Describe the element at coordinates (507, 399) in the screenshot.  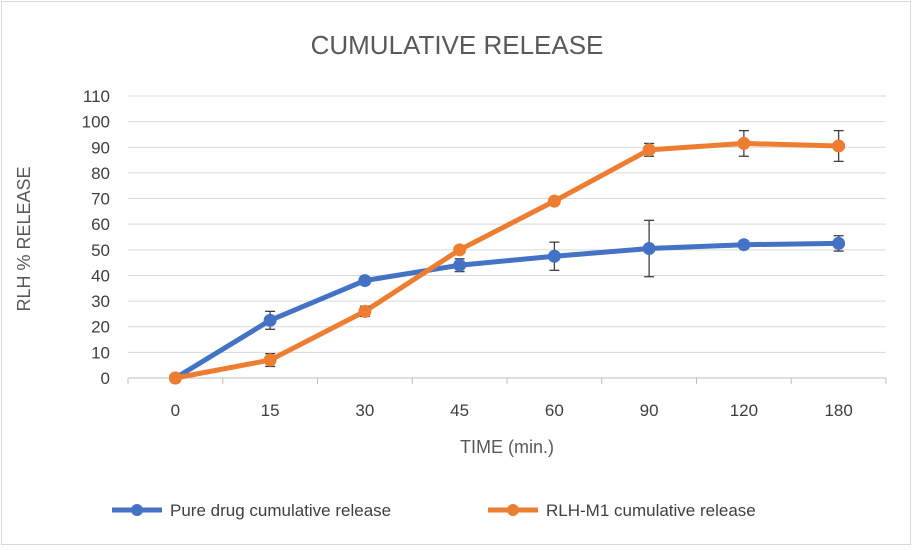
I see `x-axis-ticks: 0 15 30 45 60 90 120 180` at that location.